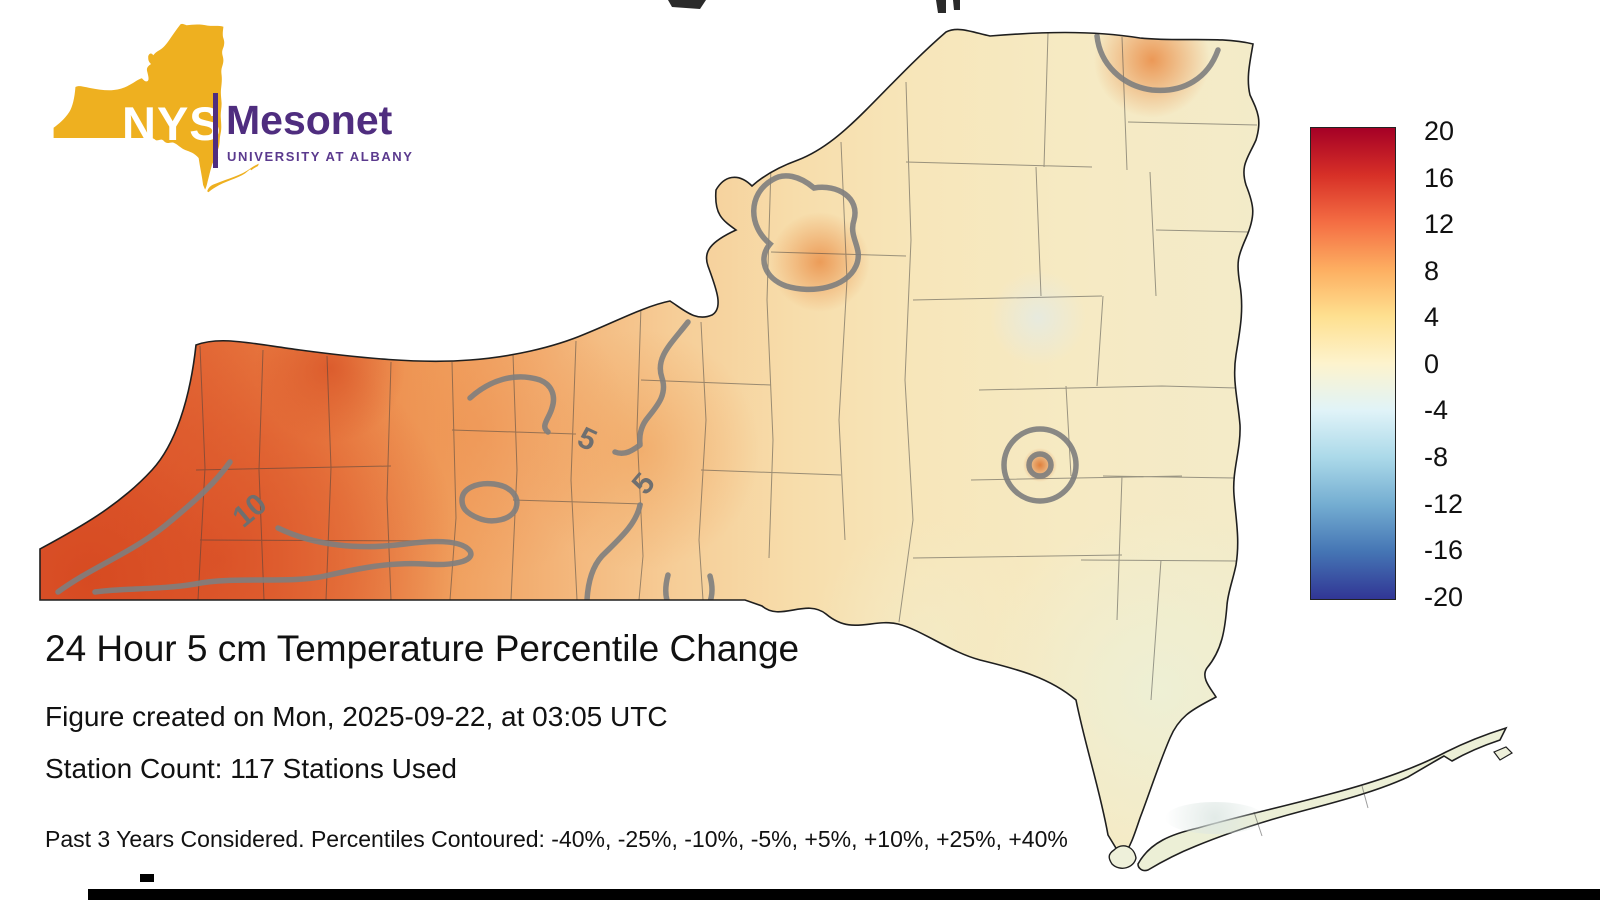  I want to click on colorbar-gradient, so click(1353, 363).